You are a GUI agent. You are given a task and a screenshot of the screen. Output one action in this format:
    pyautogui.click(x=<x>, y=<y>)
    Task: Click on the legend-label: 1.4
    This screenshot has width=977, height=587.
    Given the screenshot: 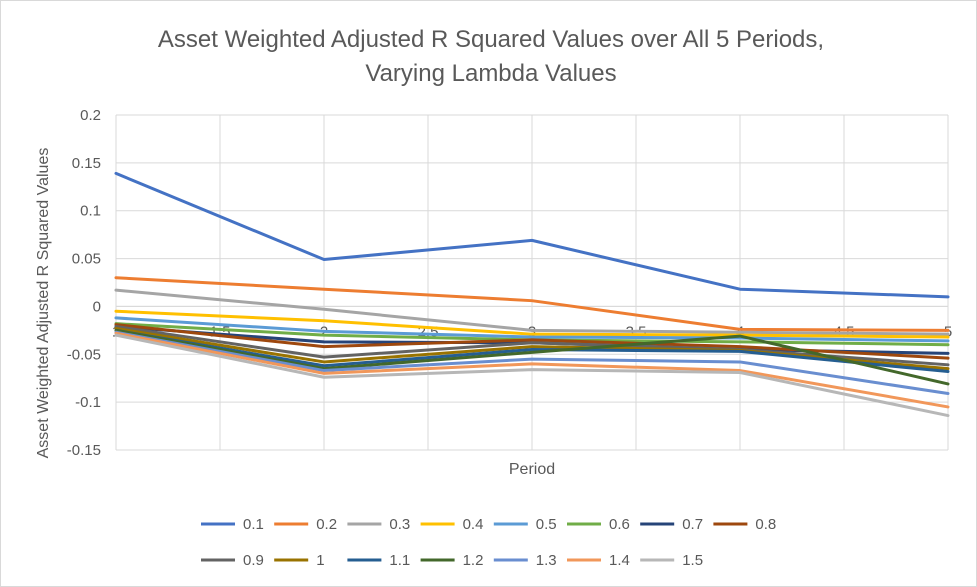 What is the action you would take?
    pyautogui.click(x=619, y=560)
    